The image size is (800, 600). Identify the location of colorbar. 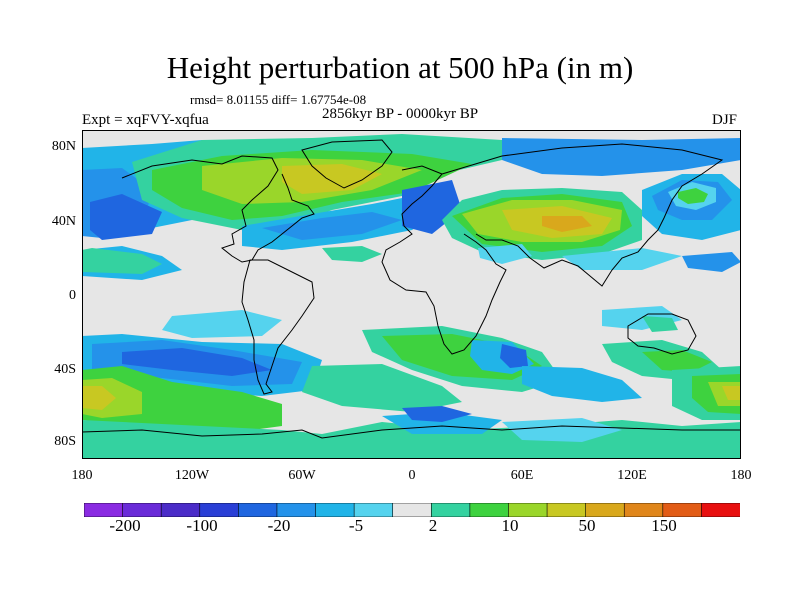
(412, 510).